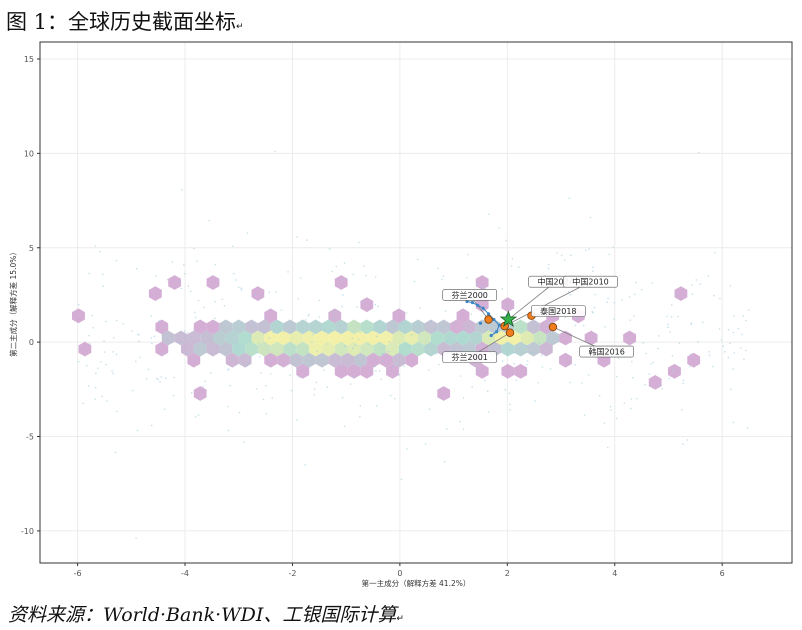  Describe the element at coordinates (31, 248) in the screenshot. I see `y-tick-label: 5` at that location.